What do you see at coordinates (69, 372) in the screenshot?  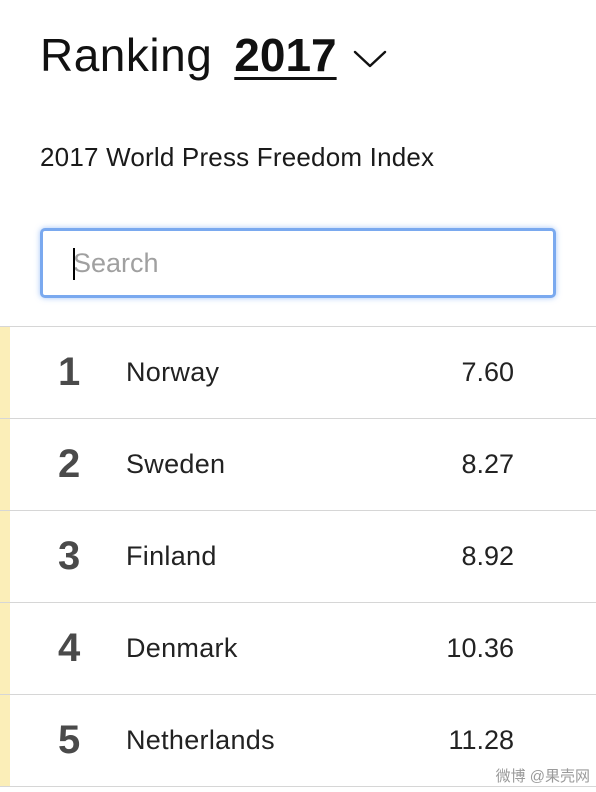 I see `rank-number: 1` at bounding box center [69, 372].